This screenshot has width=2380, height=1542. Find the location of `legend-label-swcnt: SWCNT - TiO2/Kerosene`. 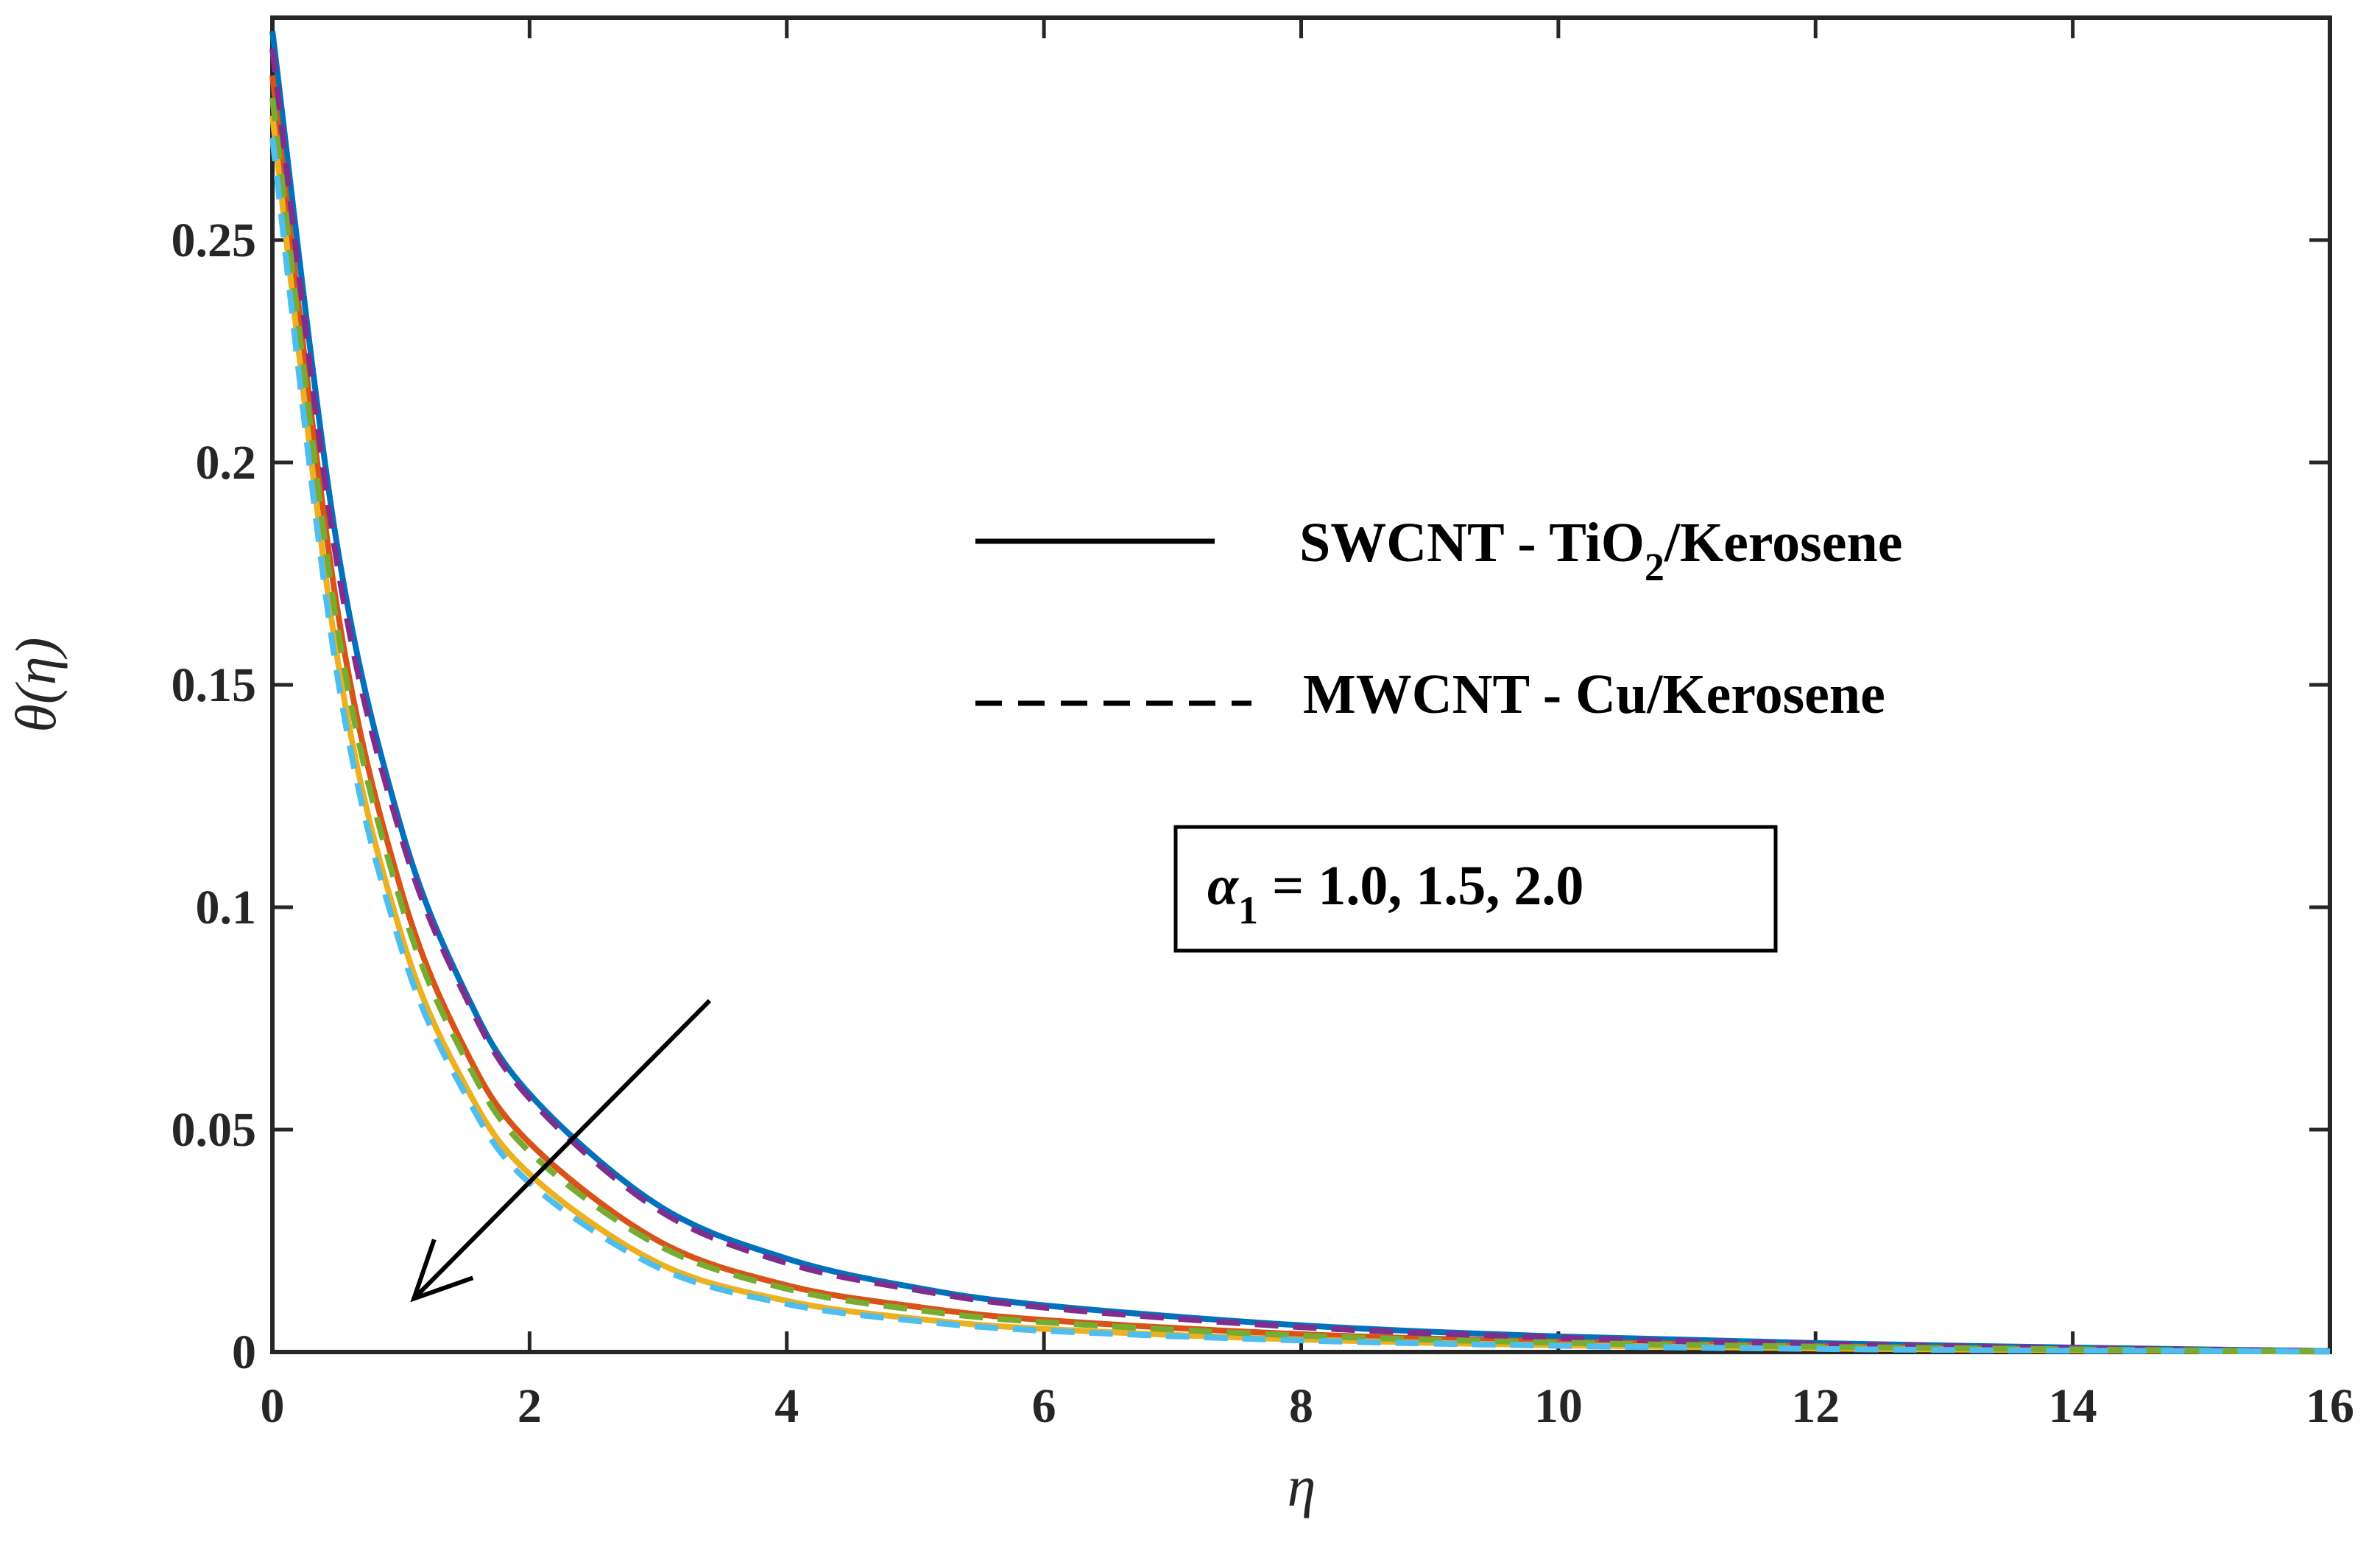

legend-label-swcnt: SWCNT - TiO2/Kerosene is located at coordinates (1600, 550).